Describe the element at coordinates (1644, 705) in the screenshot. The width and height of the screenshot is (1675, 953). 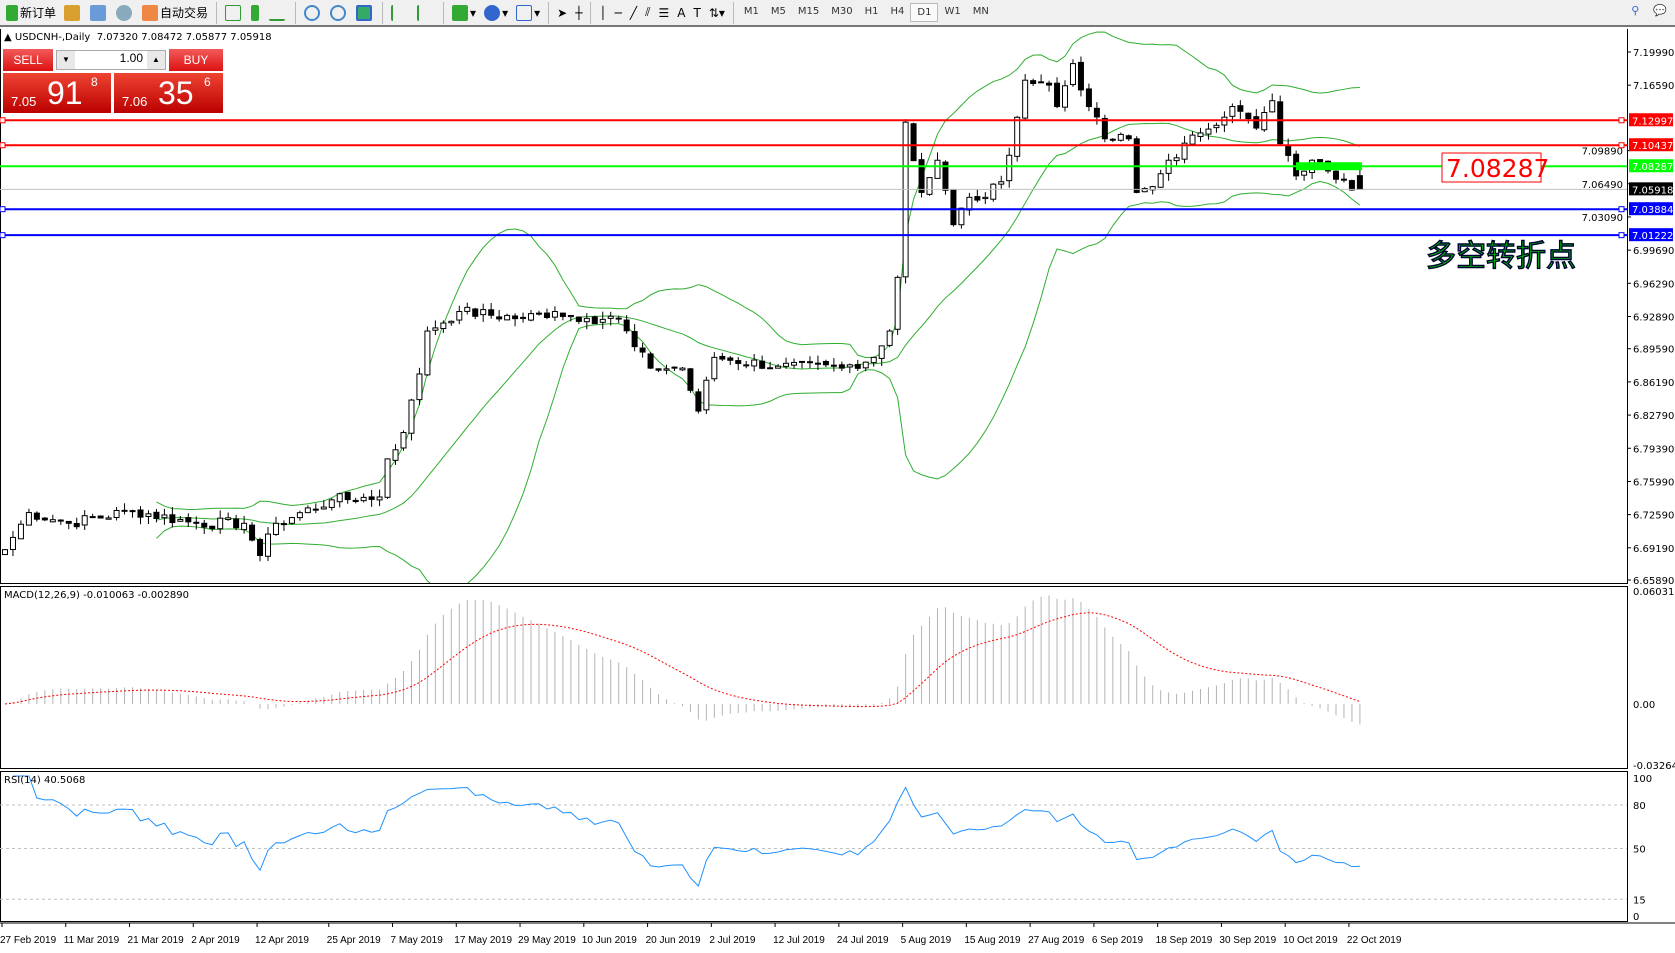
I see `macd-axis-label: 0.00` at that location.